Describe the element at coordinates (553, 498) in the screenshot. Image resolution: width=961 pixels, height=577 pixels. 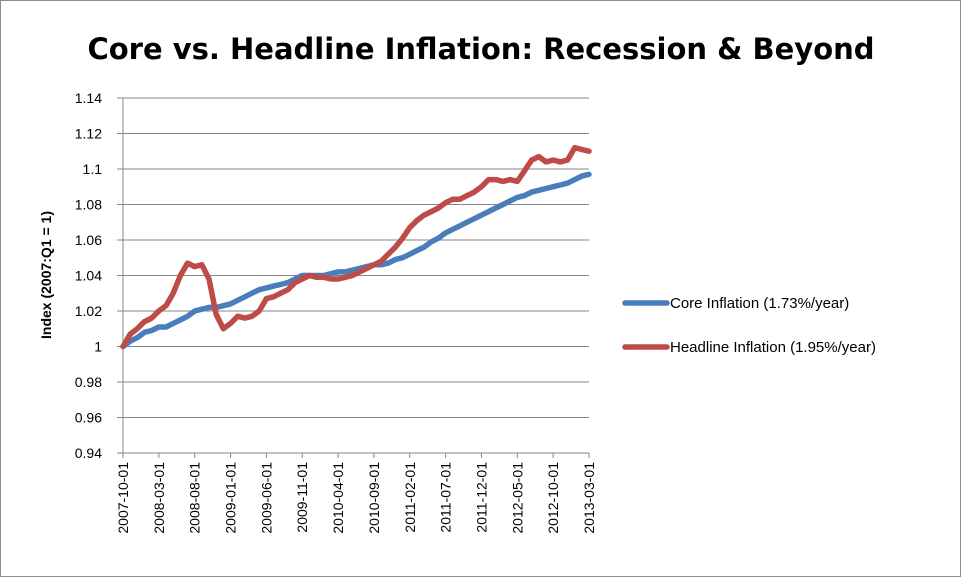
I see `x-tick-label: 2012-10-01` at that location.